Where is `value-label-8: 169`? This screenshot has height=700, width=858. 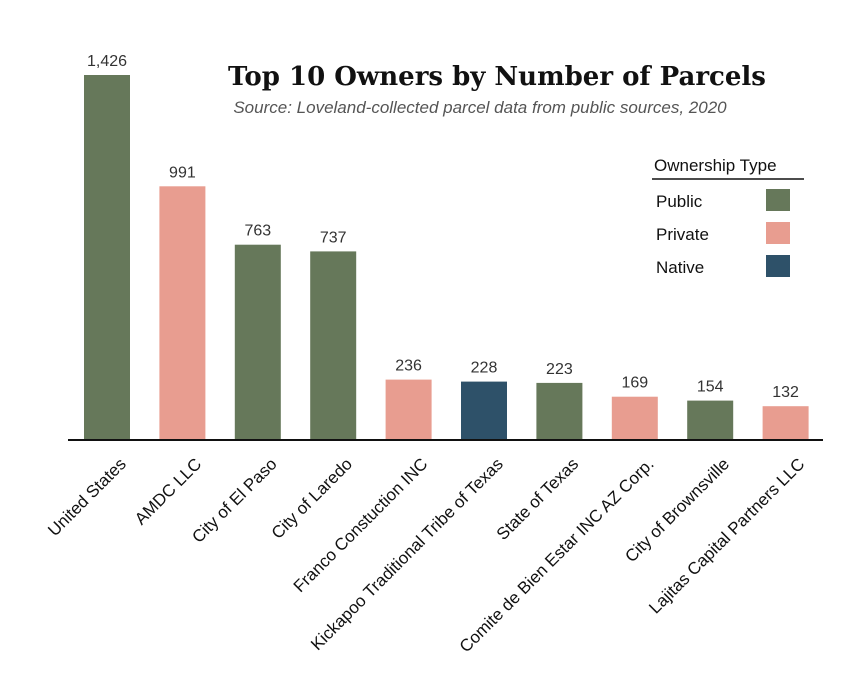
value-label-8: 169 is located at coordinates (634, 383).